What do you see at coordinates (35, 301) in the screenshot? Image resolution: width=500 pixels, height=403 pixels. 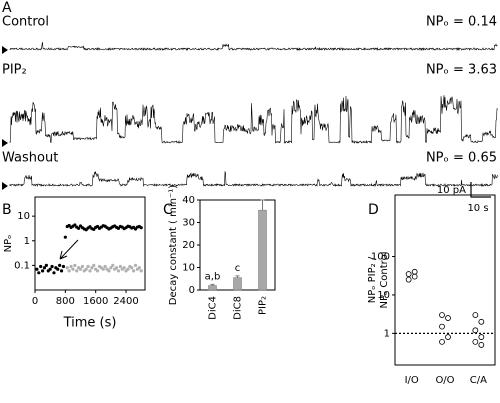 I see `x-tick-label: 0` at bounding box center [35, 301].